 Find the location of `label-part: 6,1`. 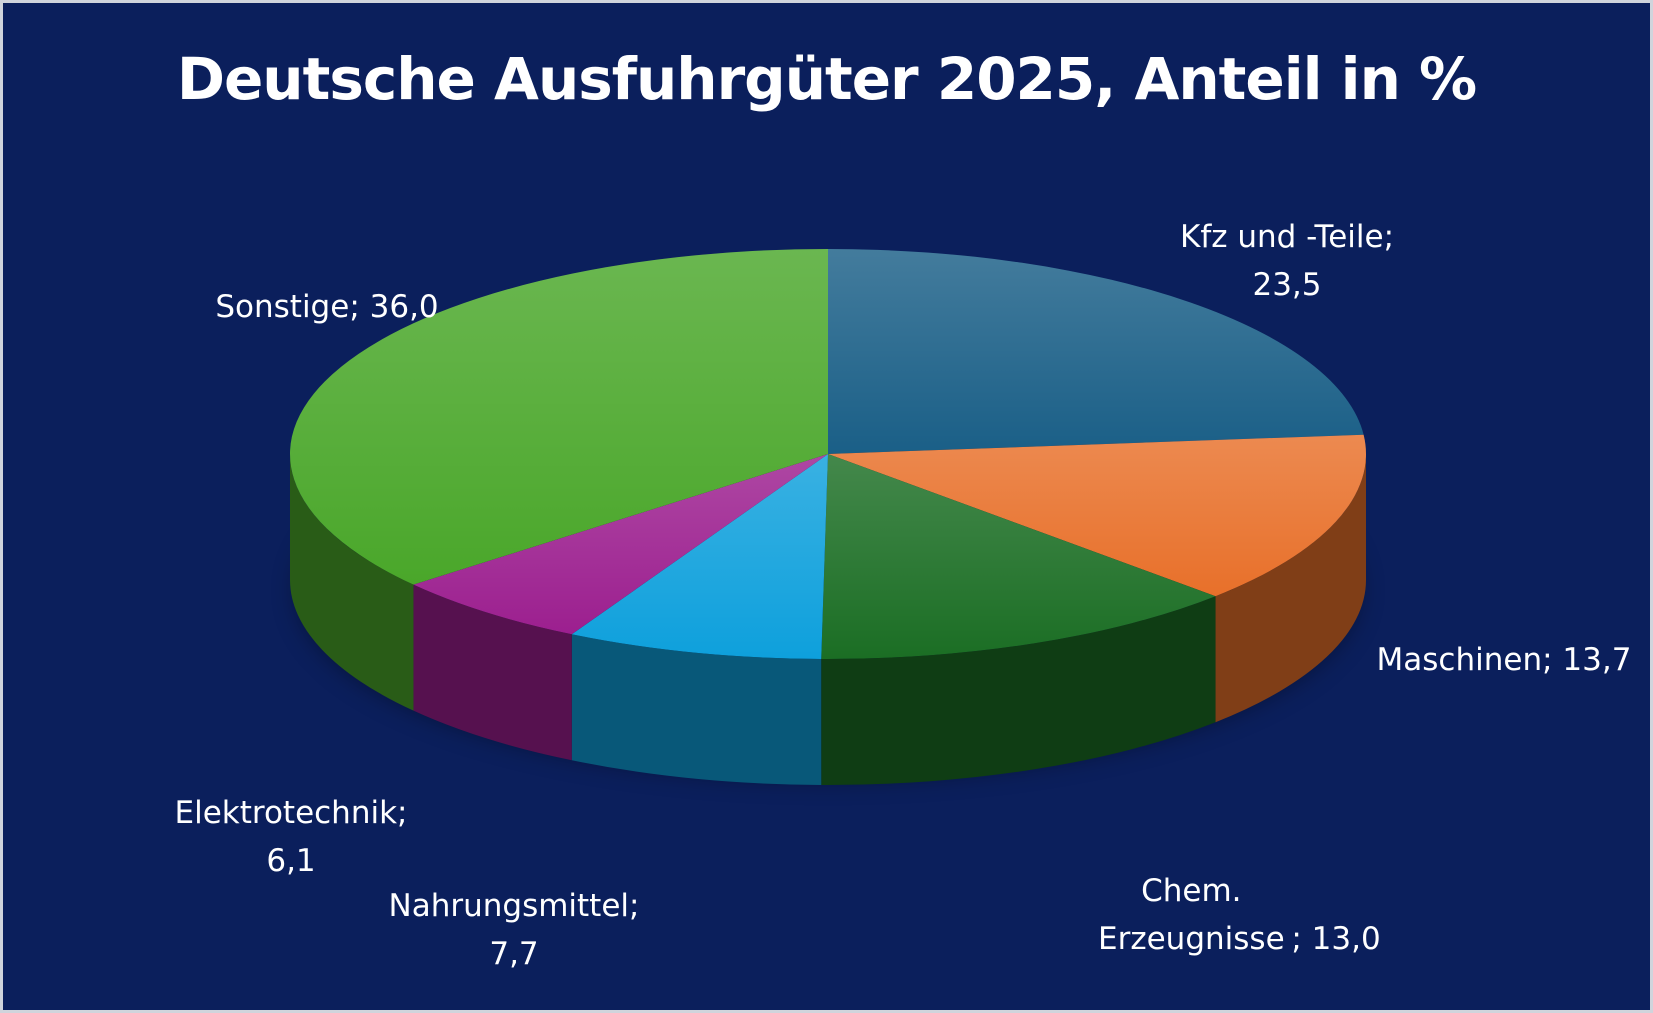

label-part: 6,1 is located at coordinates (291, 861).